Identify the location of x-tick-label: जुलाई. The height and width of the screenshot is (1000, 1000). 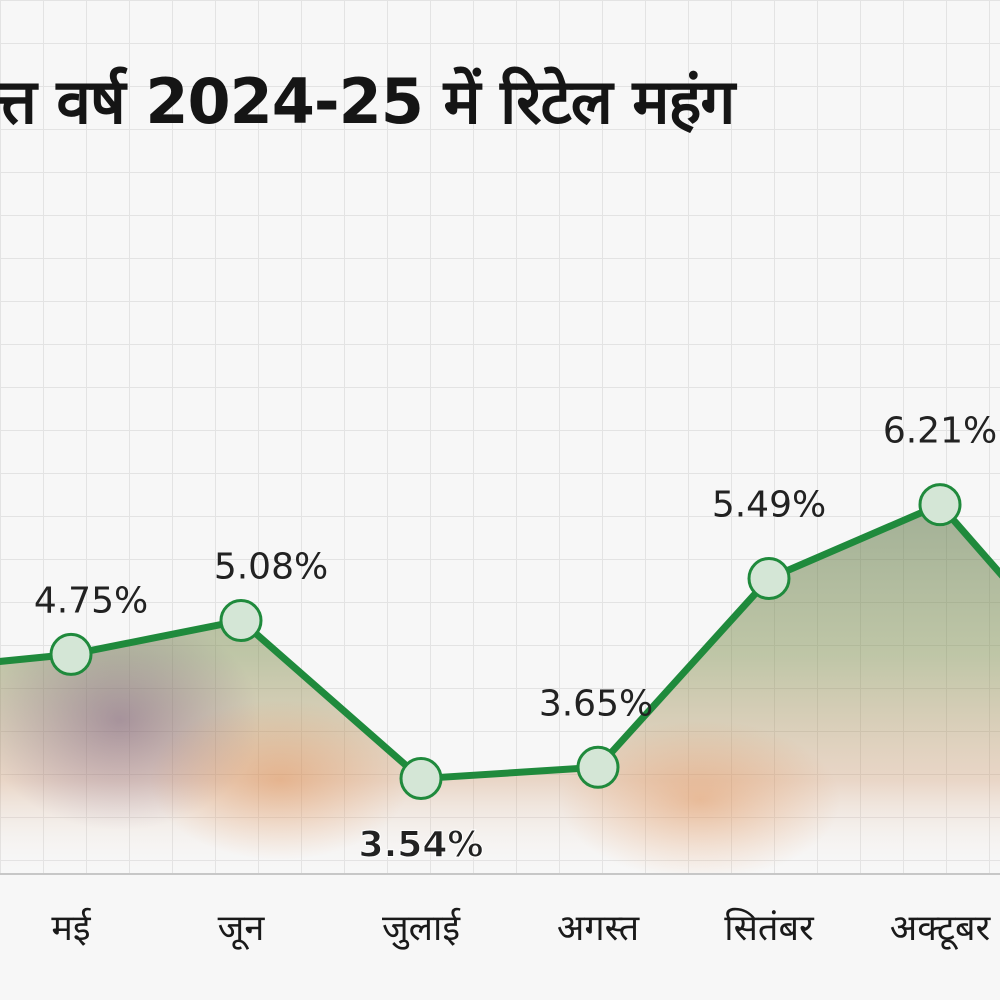
(421, 928).